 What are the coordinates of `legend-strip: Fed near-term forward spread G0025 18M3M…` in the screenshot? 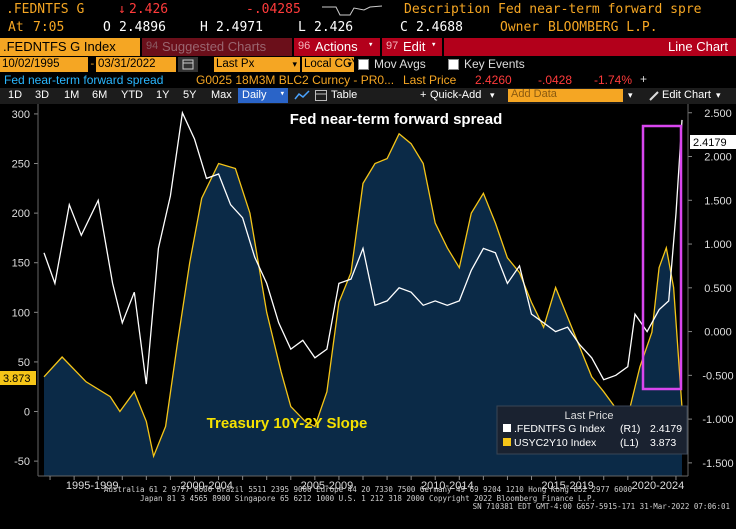 It's located at (368, 80).